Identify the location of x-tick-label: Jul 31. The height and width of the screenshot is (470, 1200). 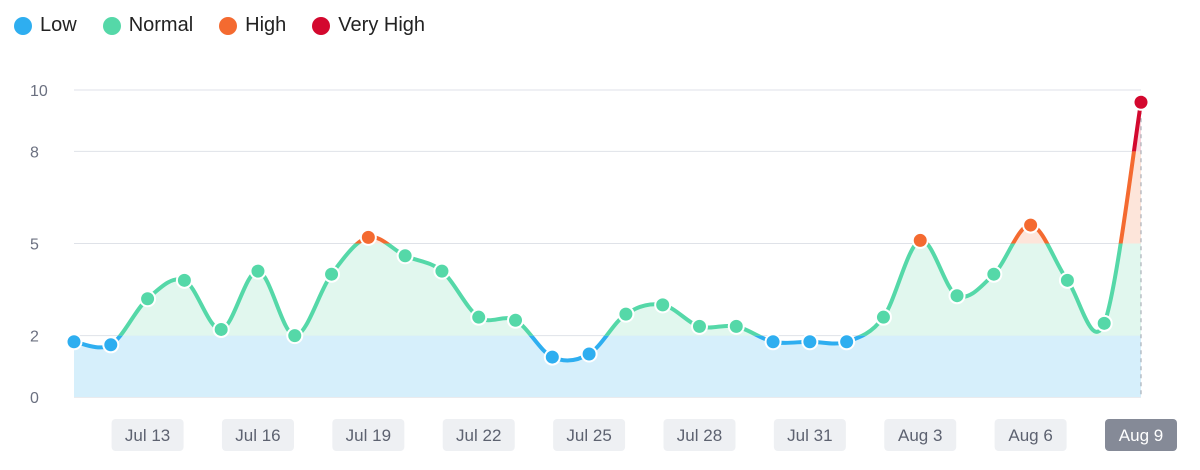
(809, 435).